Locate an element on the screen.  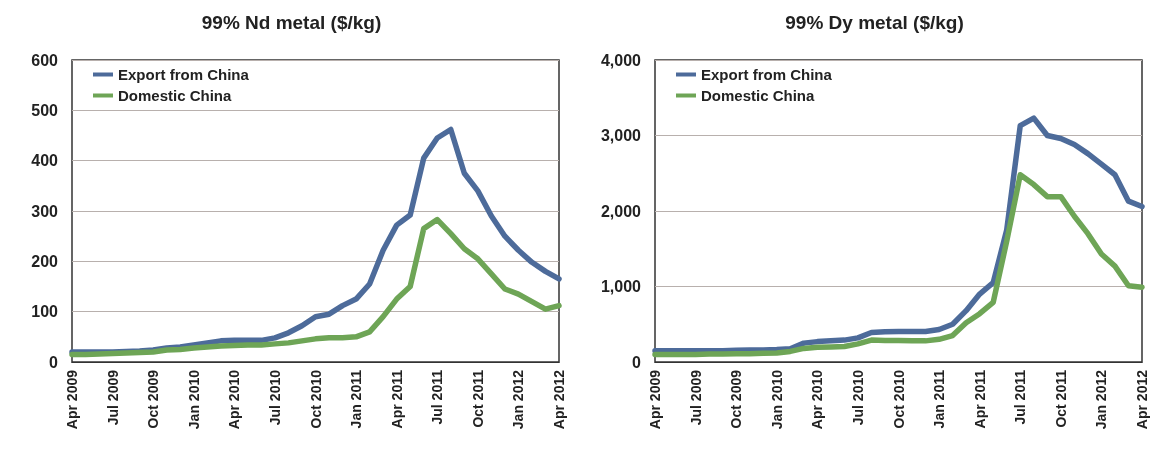
y-tick-label: 600 is located at coordinates (45, 60).